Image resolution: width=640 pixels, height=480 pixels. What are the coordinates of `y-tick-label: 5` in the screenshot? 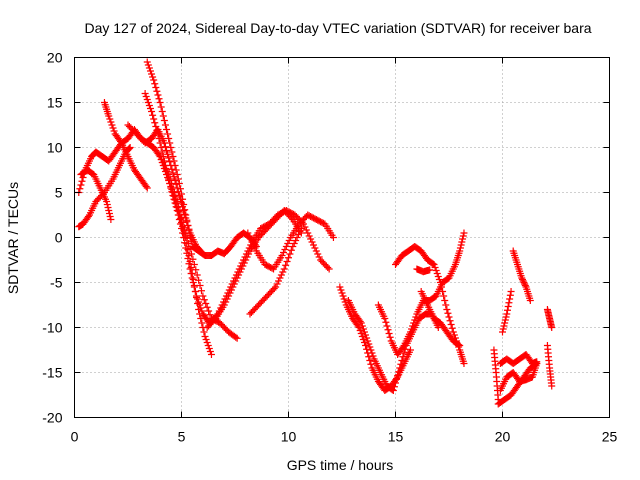 It's located at (59, 193).